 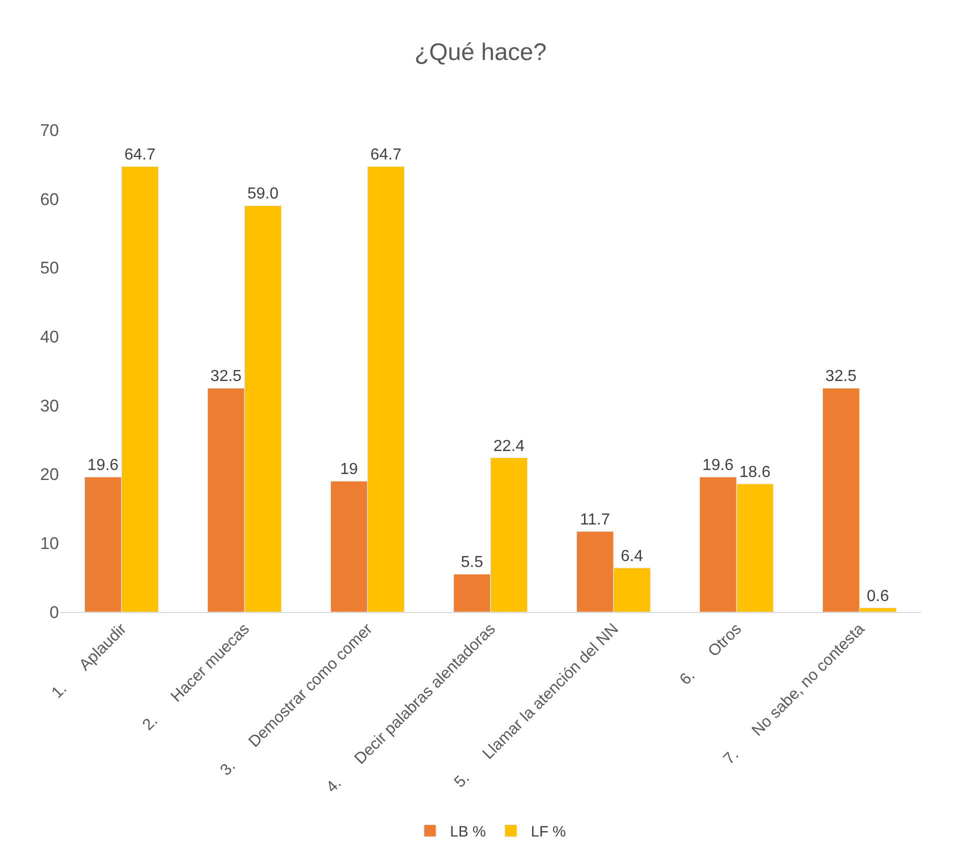 What do you see at coordinates (49, 406) in the screenshot?
I see `y-tick-label: 30` at bounding box center [49, 406].